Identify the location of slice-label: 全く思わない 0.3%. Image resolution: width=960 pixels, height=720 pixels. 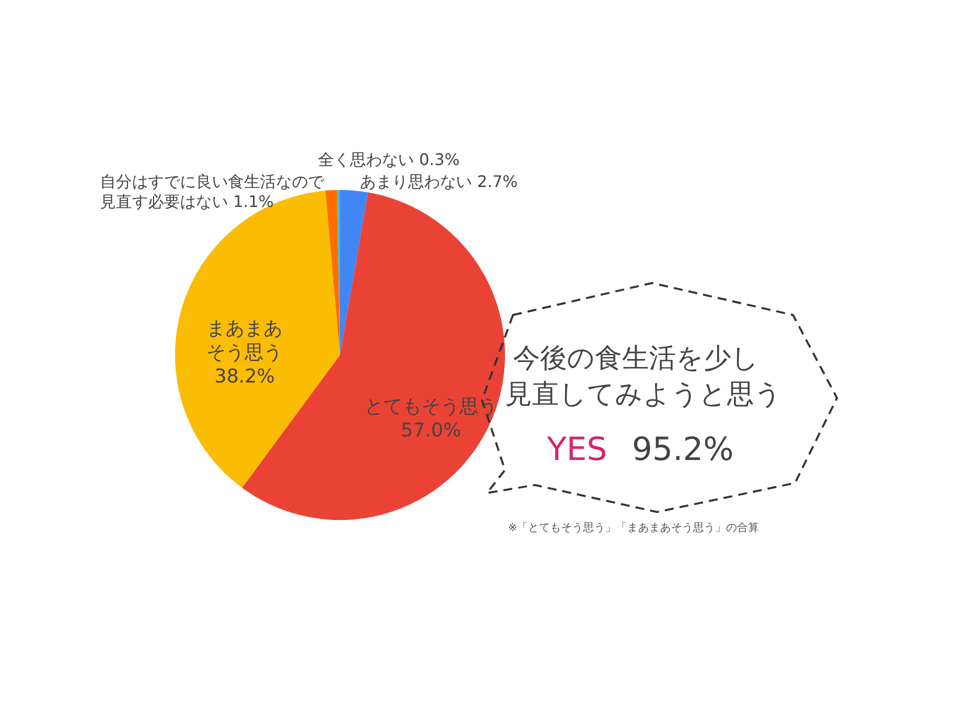
(389, 160).